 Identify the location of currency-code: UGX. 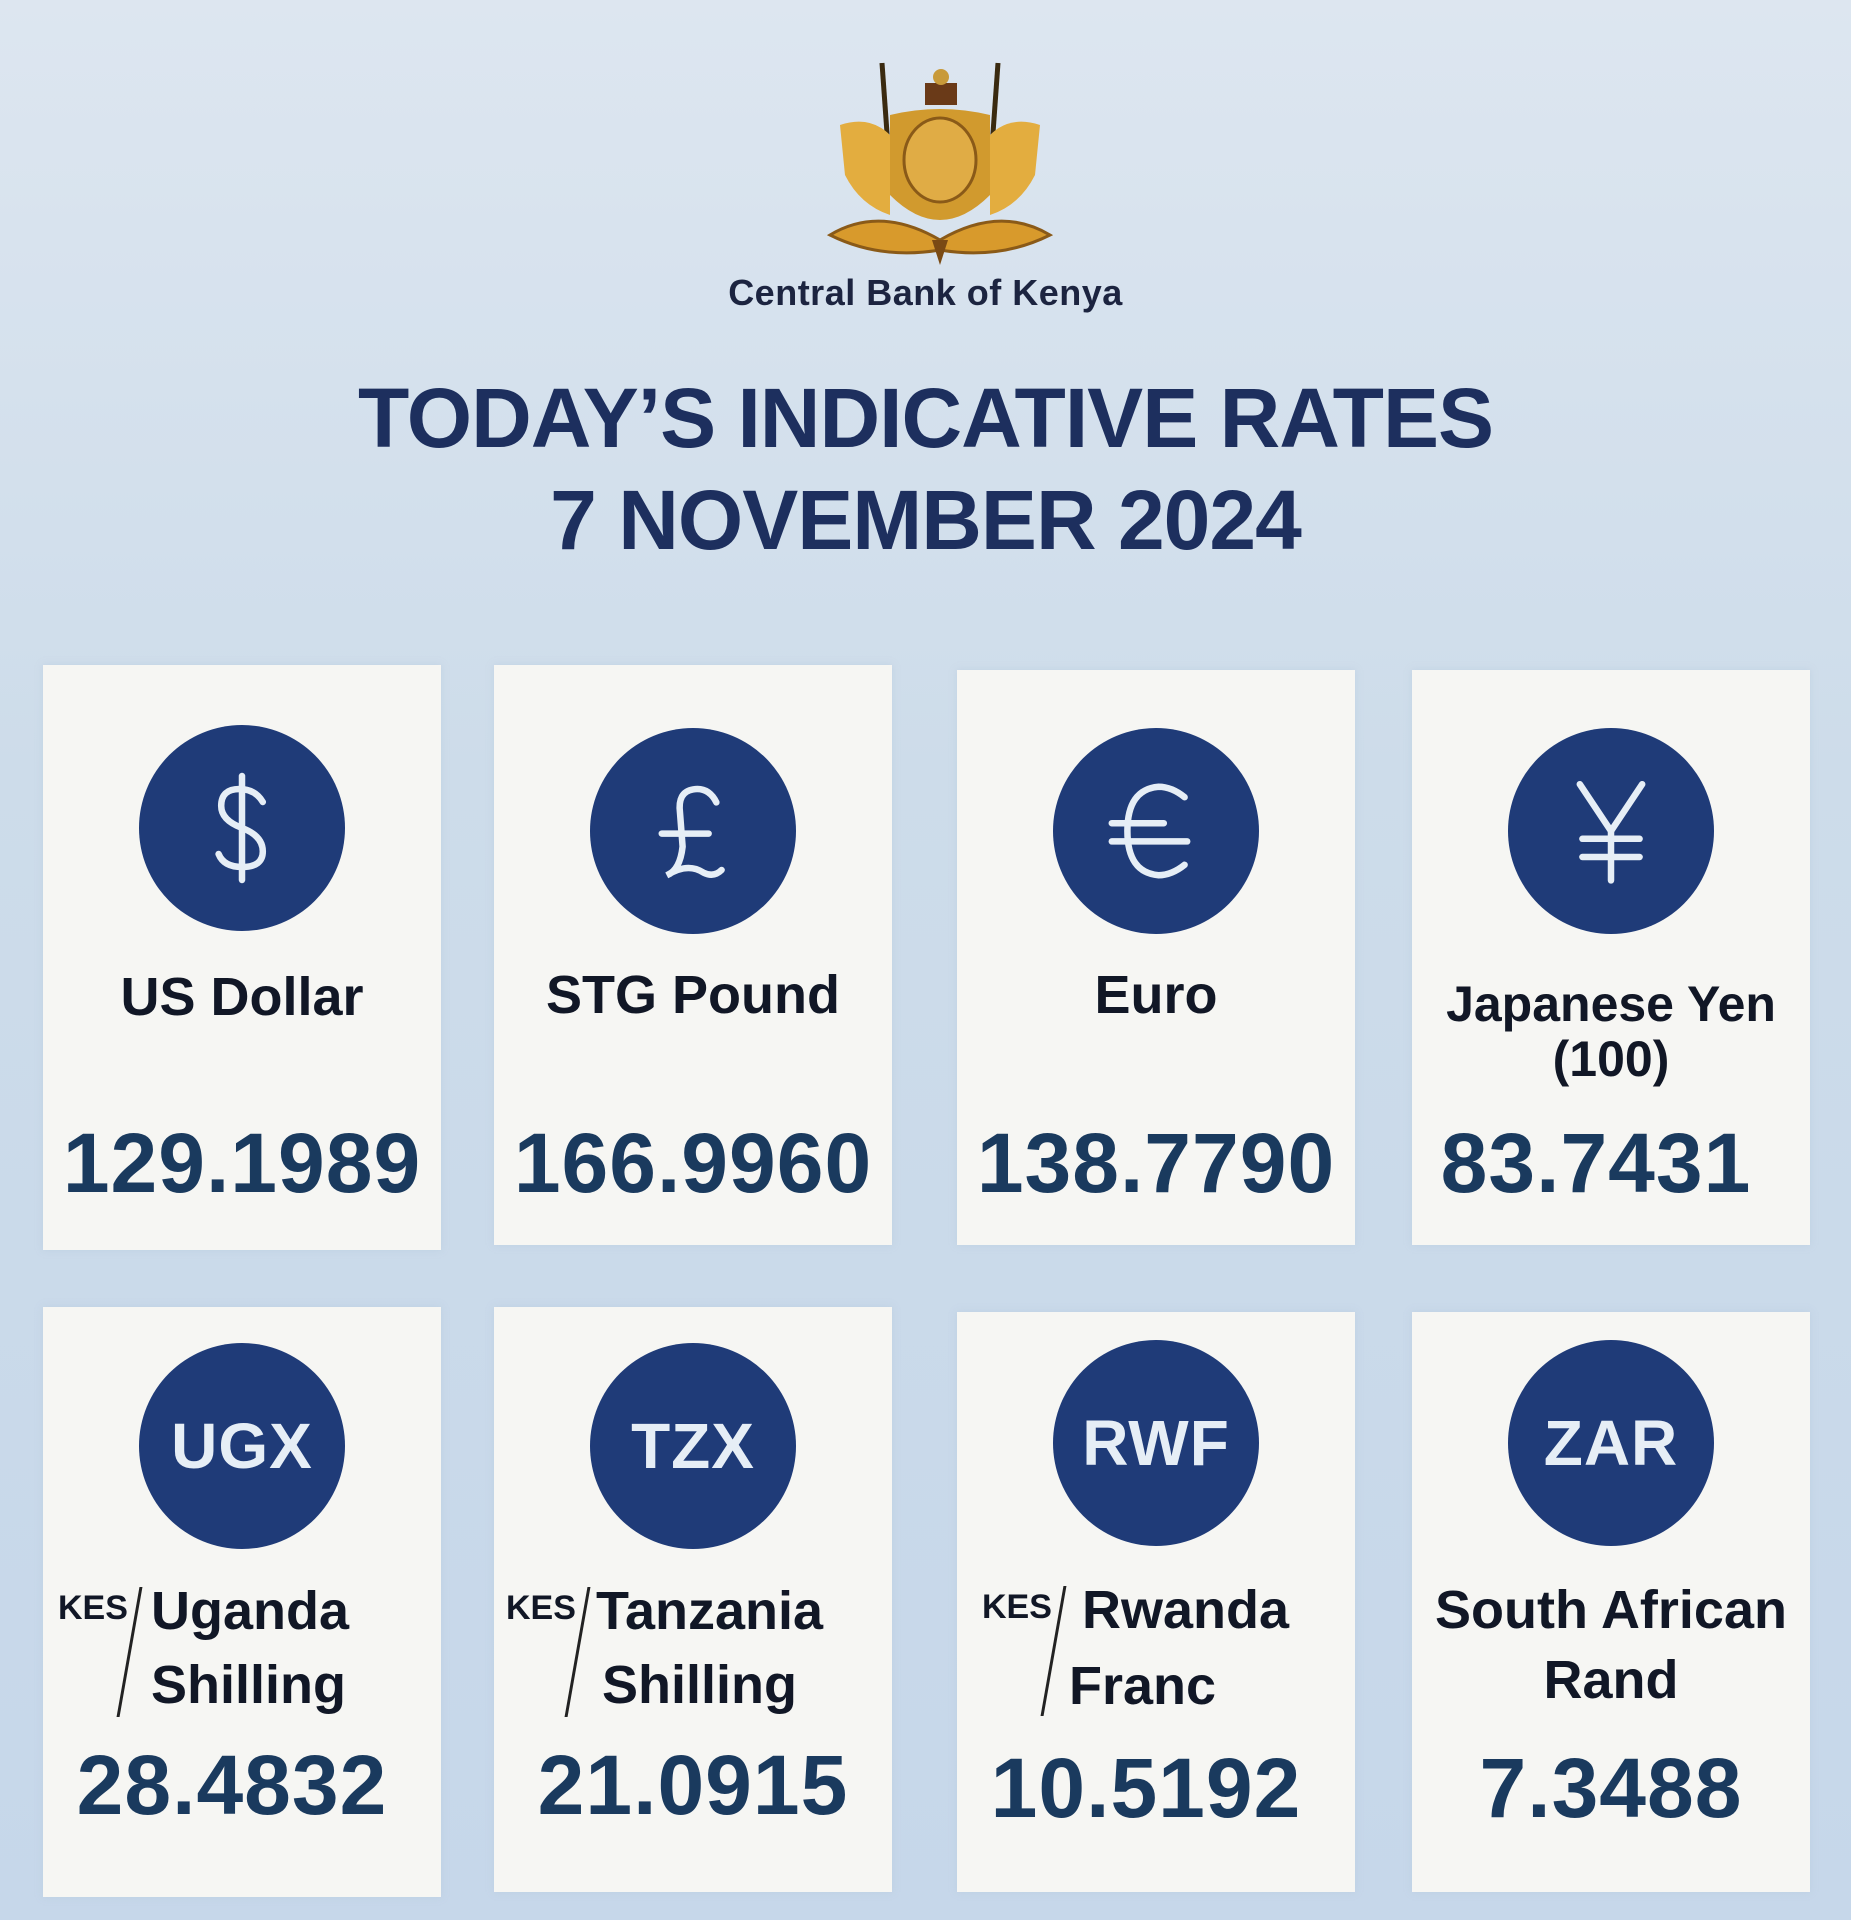
(242, 1446).